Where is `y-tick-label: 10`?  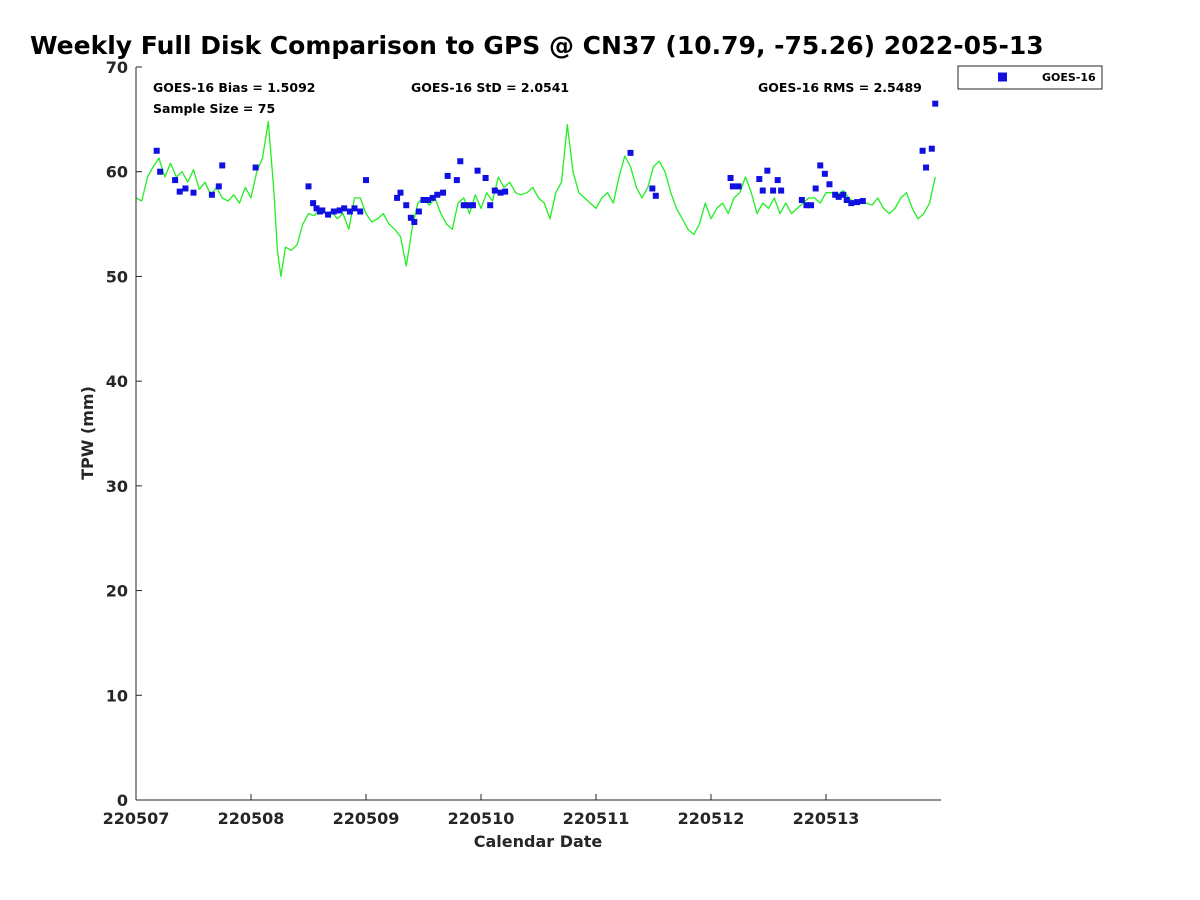
y-tick-label: 10 is located at coordinates (117, 695).